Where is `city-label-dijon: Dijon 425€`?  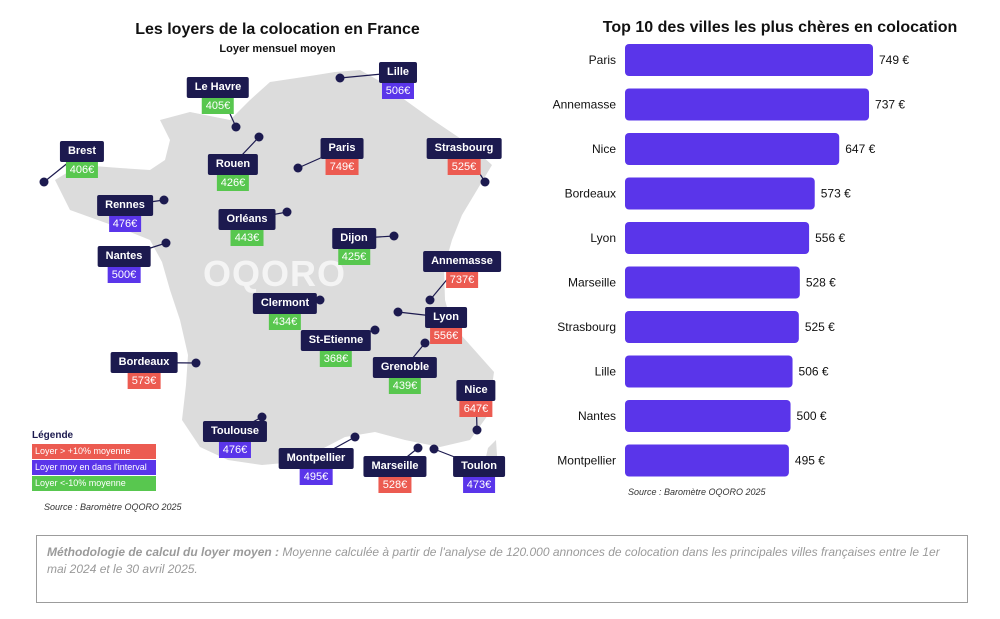
city-label-dijon: Dijon 425€ is located at coordinates (354, 246).